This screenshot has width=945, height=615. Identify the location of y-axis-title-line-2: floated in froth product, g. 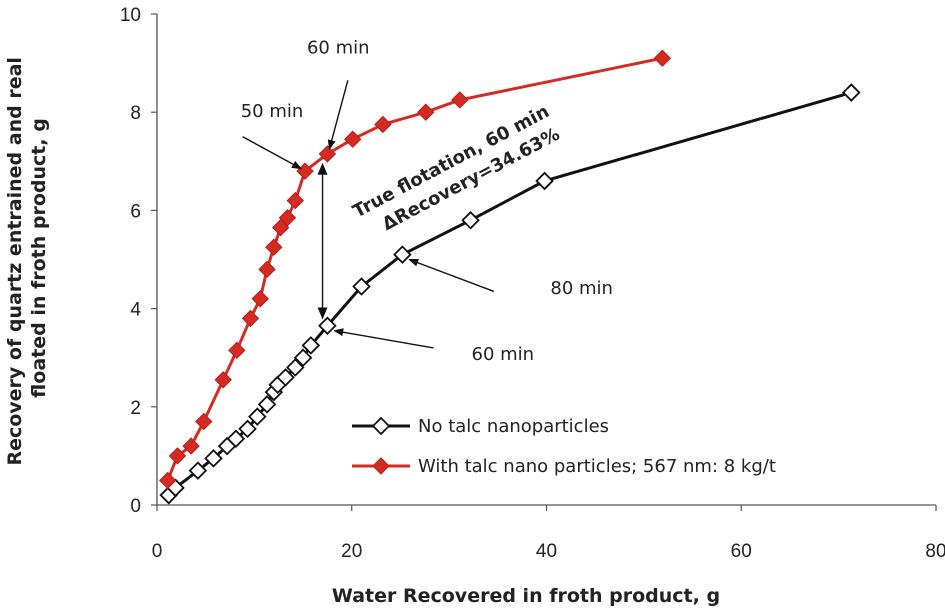
(39, 258).